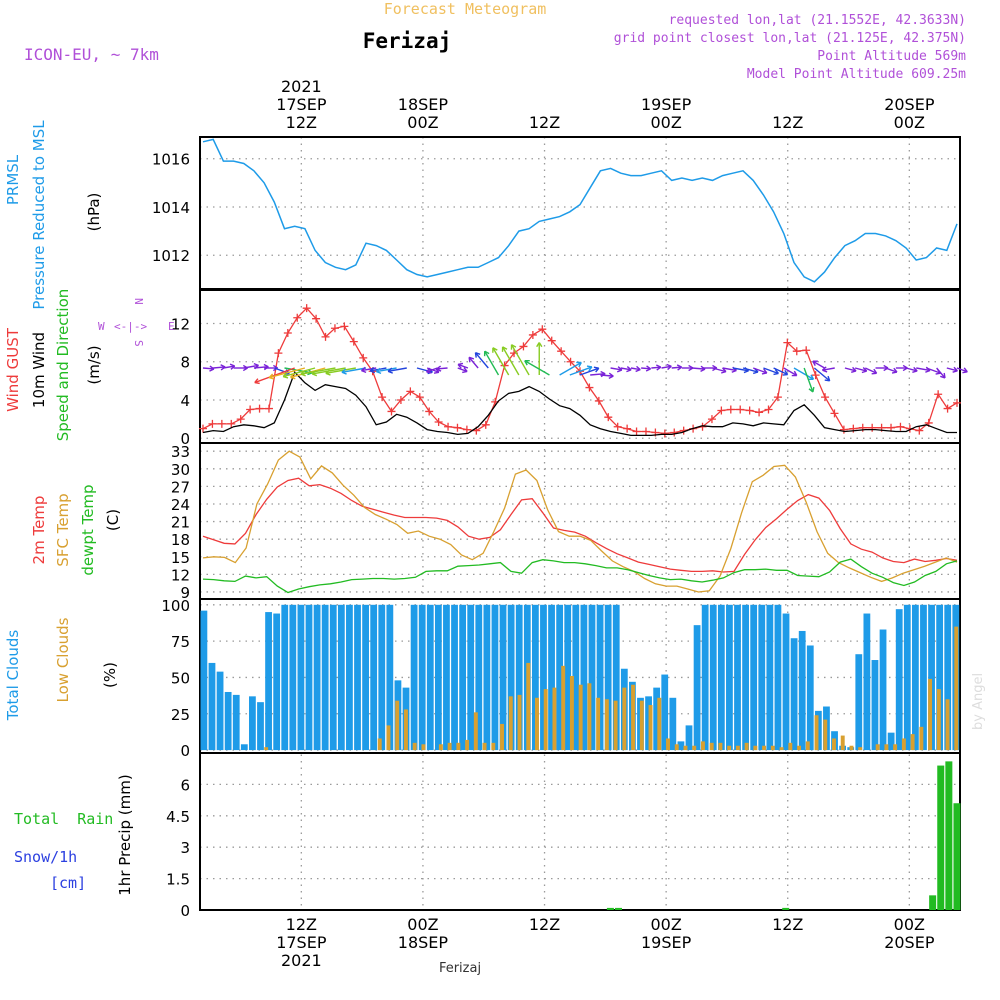 The width and height of the screenshot is (1000, 1000). What do you see at coordinates (39, 370) in the screenshot?
I see `y-axis-label: 10m Wind` at bounding box center [39, 370].